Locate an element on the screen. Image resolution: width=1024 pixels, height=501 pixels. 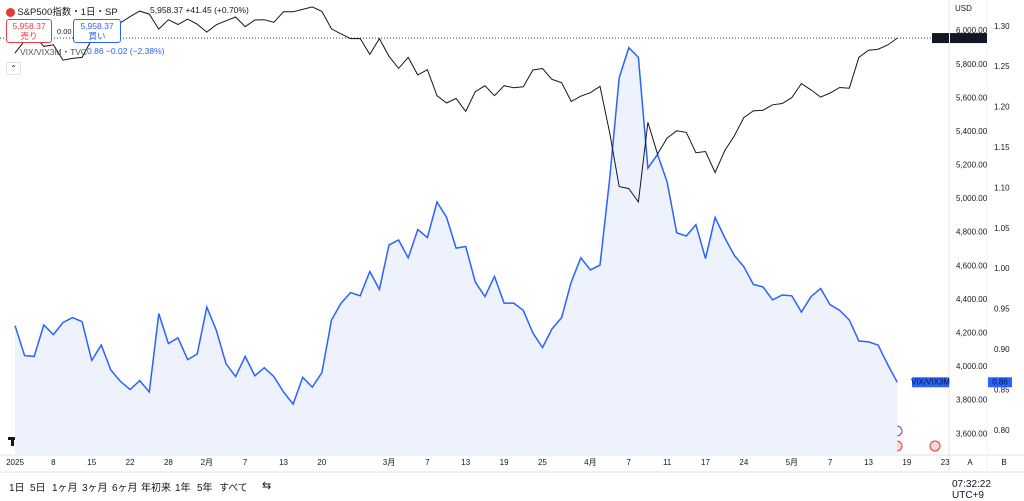
y2-tick-label: 0.80 is located at coordinates (1002, 430).